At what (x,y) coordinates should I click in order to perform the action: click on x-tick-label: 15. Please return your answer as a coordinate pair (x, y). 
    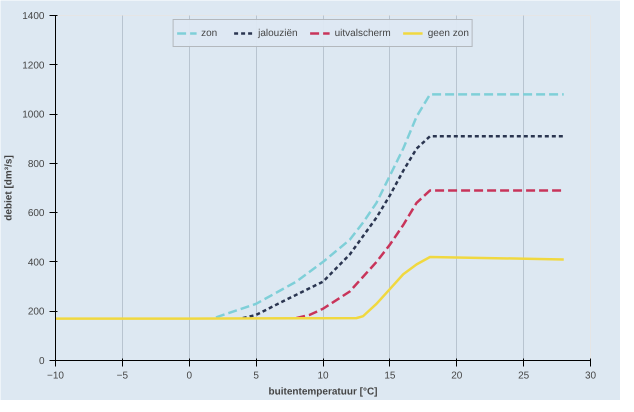
    Looking at the image, I should click on (390, 376).